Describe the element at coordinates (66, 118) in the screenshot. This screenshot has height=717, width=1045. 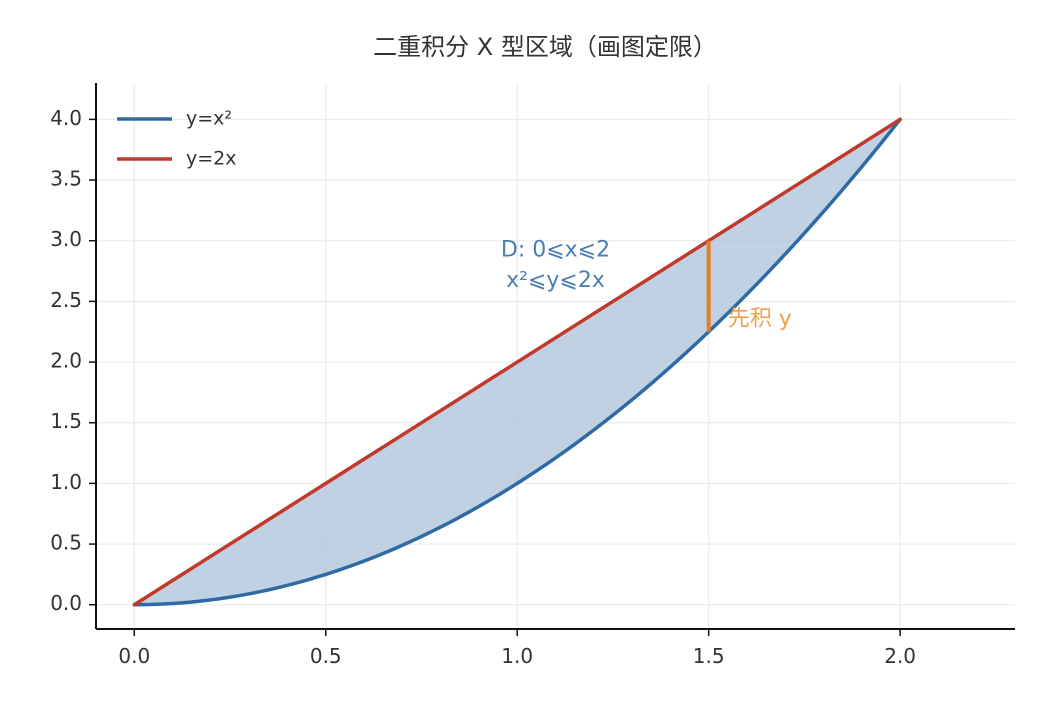
I see `y-tick-label: 4.0` at that location.